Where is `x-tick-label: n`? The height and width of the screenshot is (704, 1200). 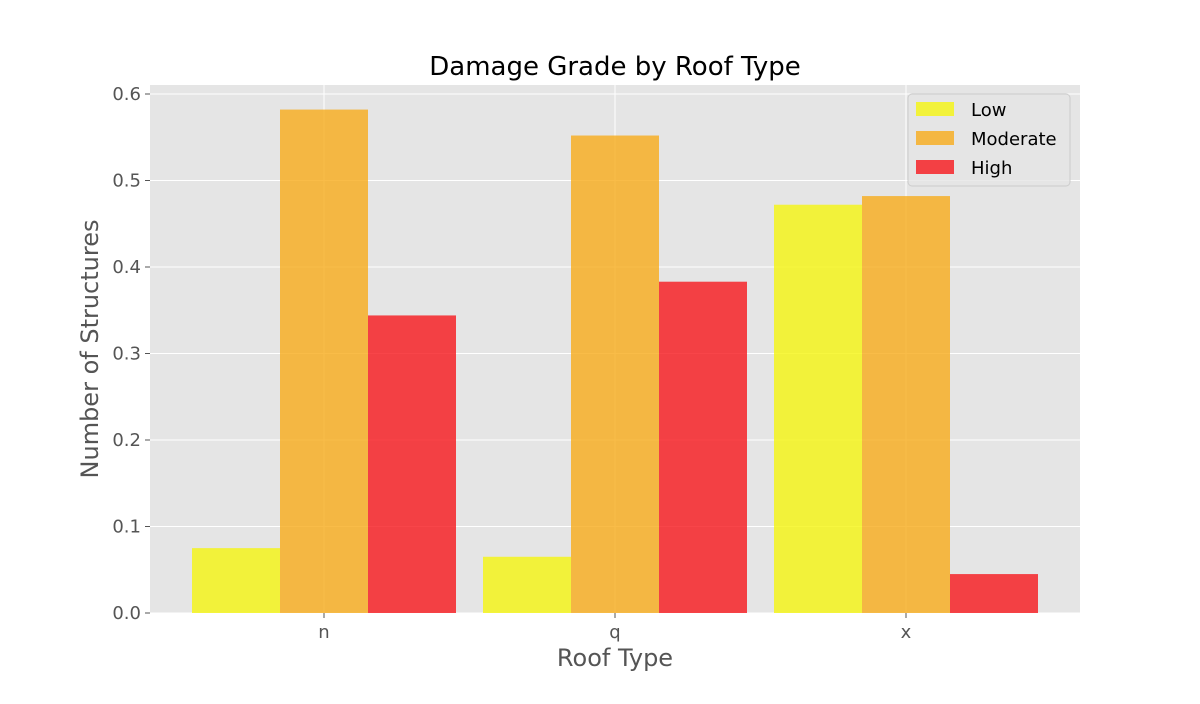 x-tick-label: n is located at coordinates (323, 632).